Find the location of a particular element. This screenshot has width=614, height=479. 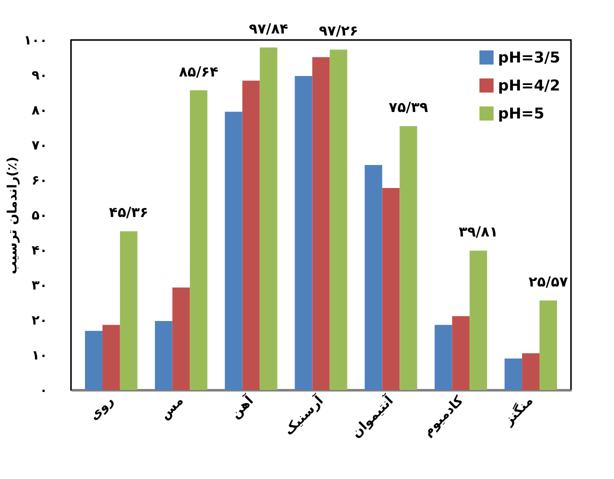

data-label: ۹۷/۸۴ is located at coordinates (268, 30).